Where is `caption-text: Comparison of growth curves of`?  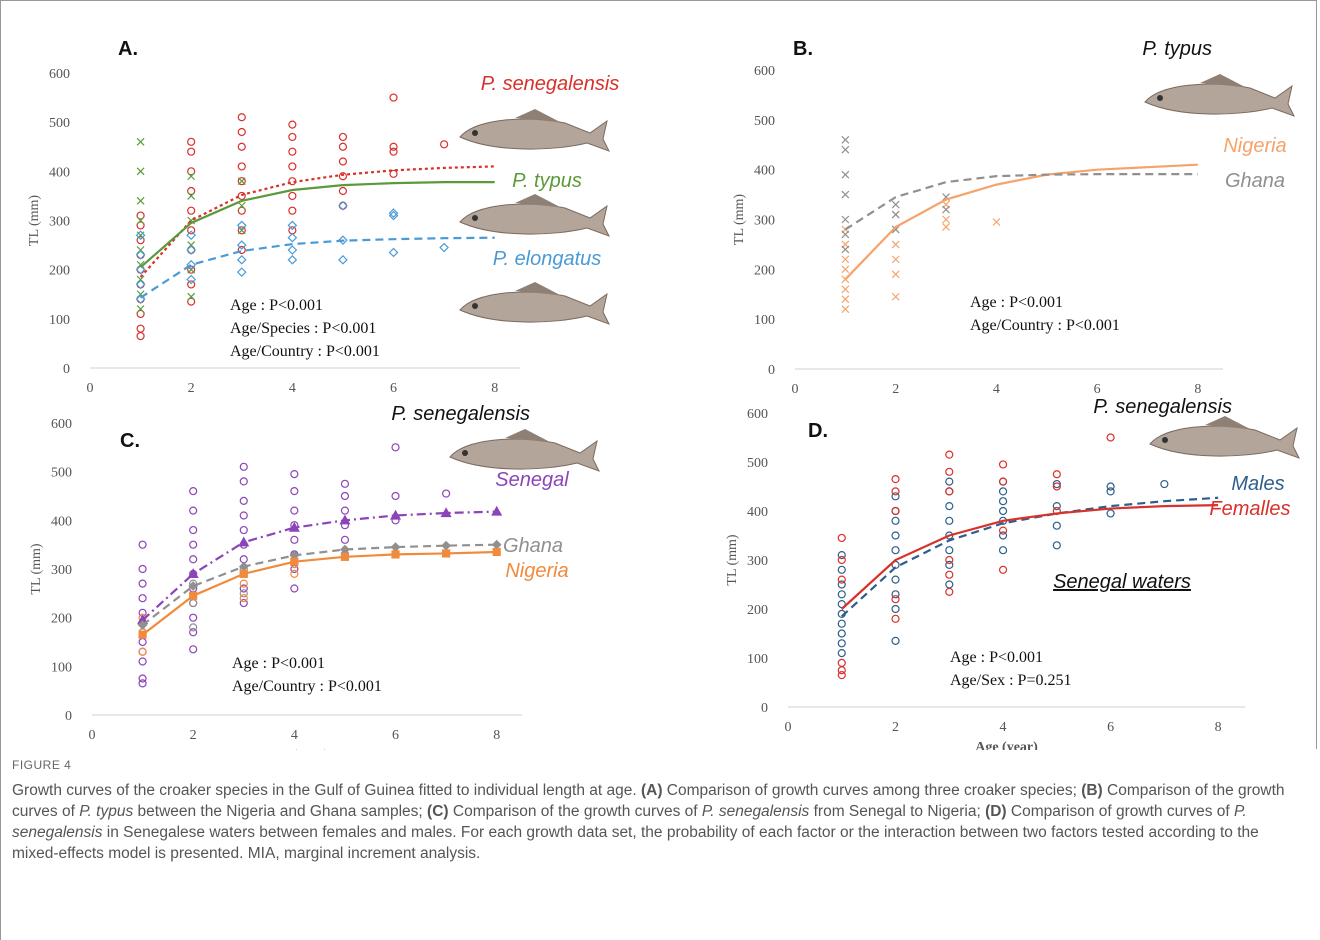 caption-text: Comparison of growth curves of is located at coordinates (1120, 811).